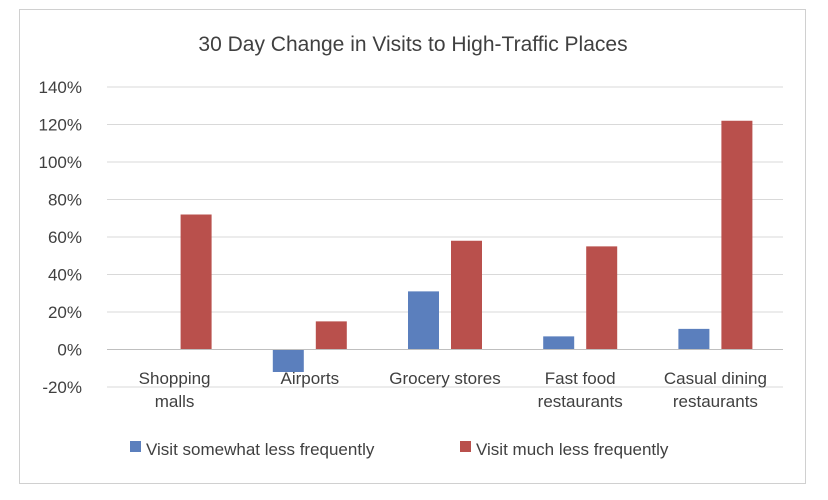 Image resolution: width=828 pixels, height=500 pixels. Describe the element at coordinates (65, 312) in the screenshot. I see `y-tick-label: 20%` at that location.